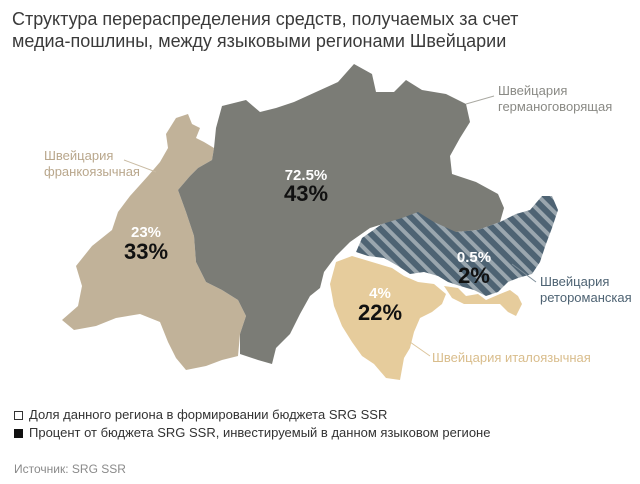 This screenshot has width=640, height=484. What do you see at coordinates (586, 297) in the screenshot?
I see `label-romansh-line-2: ретороманская` at bounding box center [586, 297].